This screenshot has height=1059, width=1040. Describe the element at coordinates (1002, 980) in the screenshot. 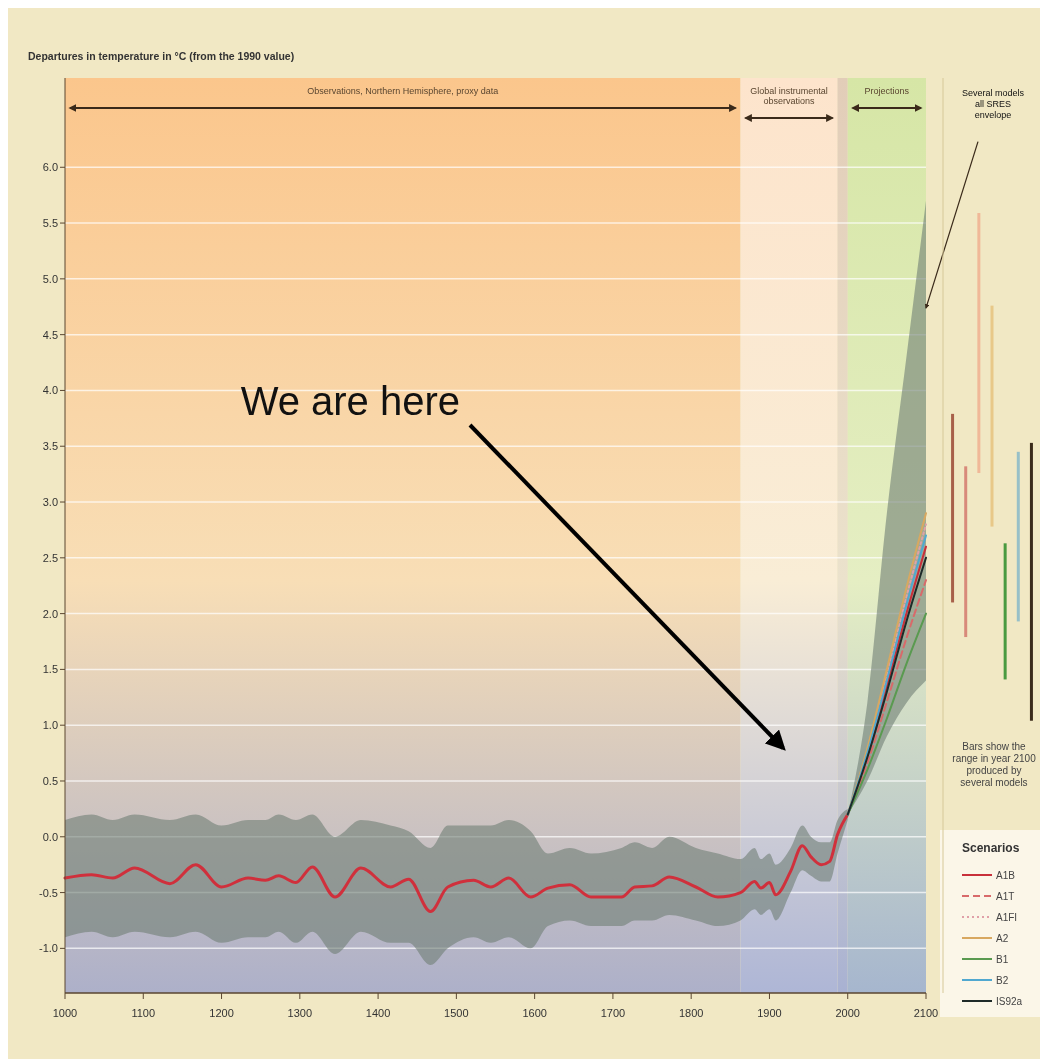

I see `legend-label: B2` at that location.